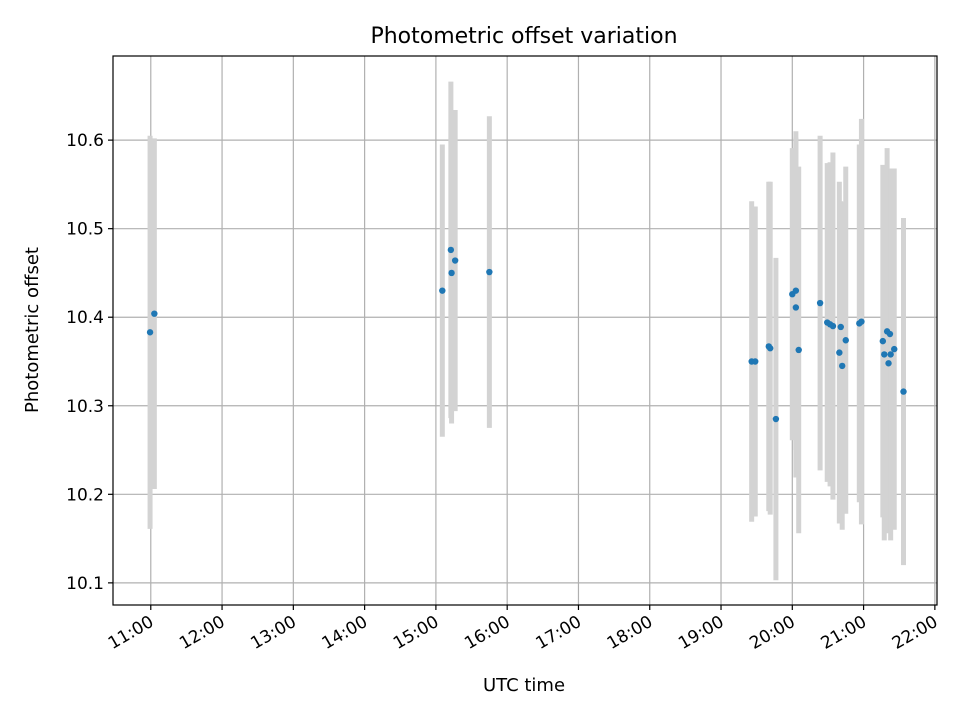  I want to click on y-tick-label: 10.3, so click(85, 407).